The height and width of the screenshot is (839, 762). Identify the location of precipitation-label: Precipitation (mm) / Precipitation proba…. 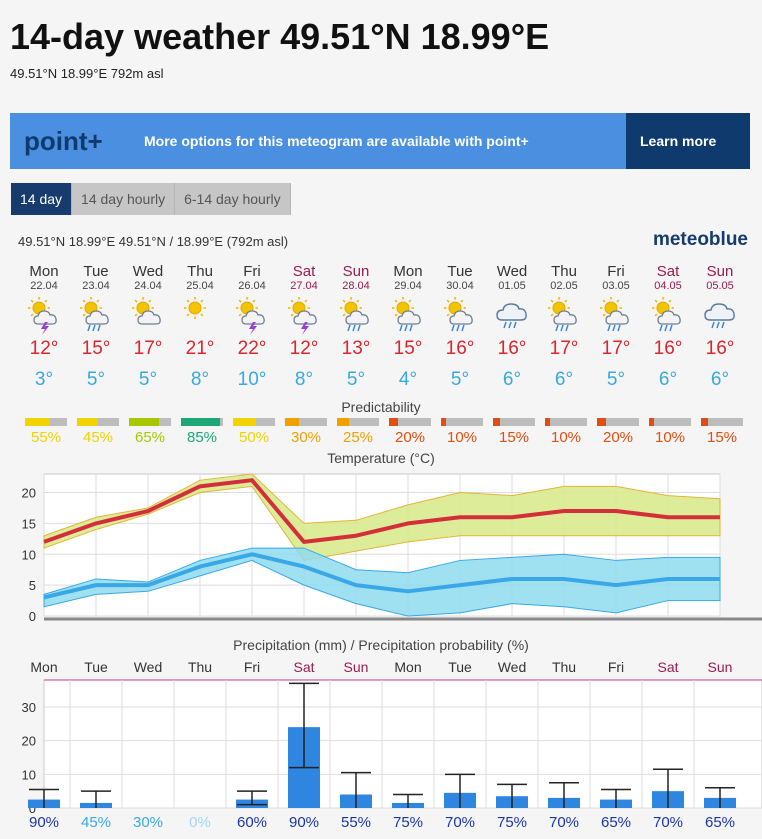
(381, 645).